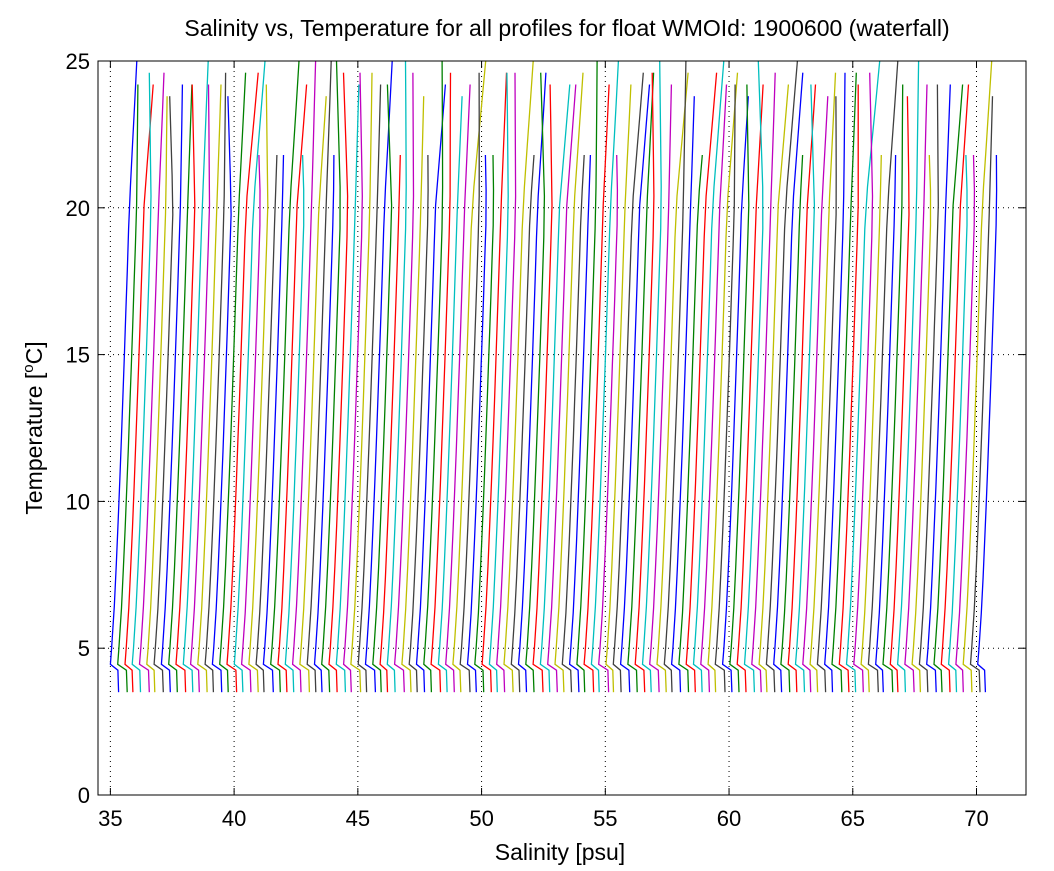 The height and width of the screenshot is (871, 1054). I want to click on y-tick-label: 15, so click(78, 355).